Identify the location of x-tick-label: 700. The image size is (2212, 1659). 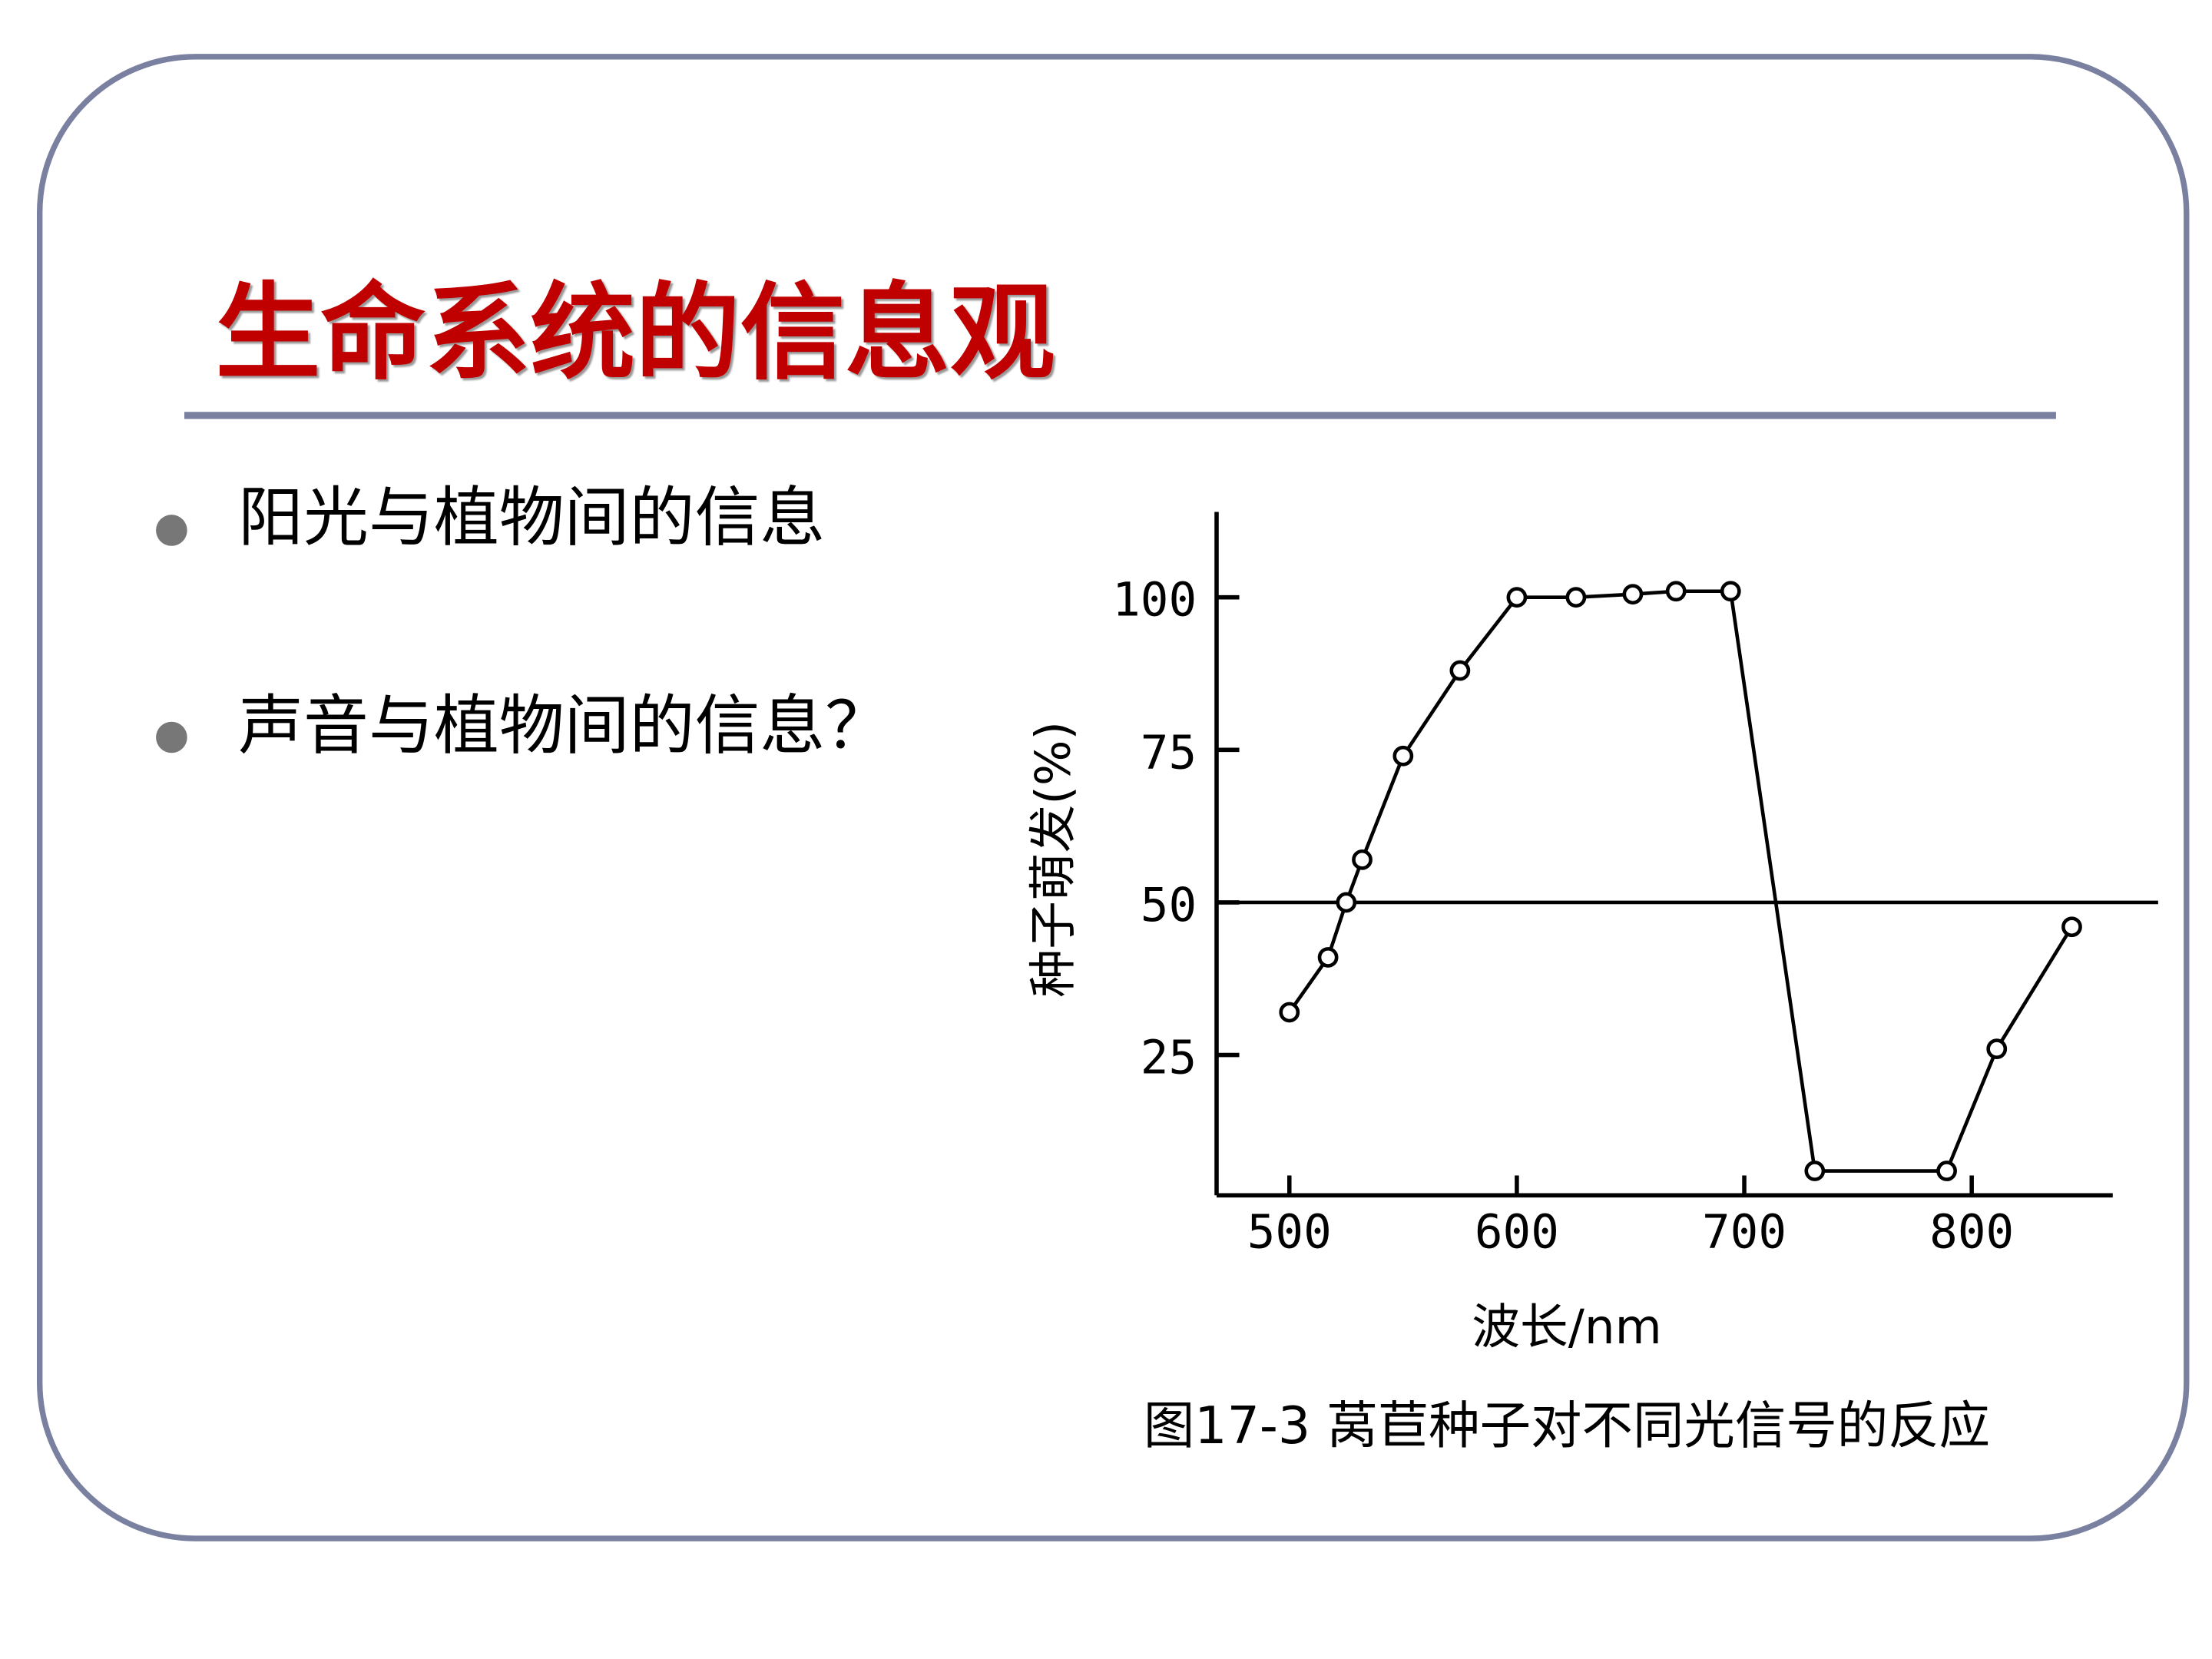
(1744, 1233).